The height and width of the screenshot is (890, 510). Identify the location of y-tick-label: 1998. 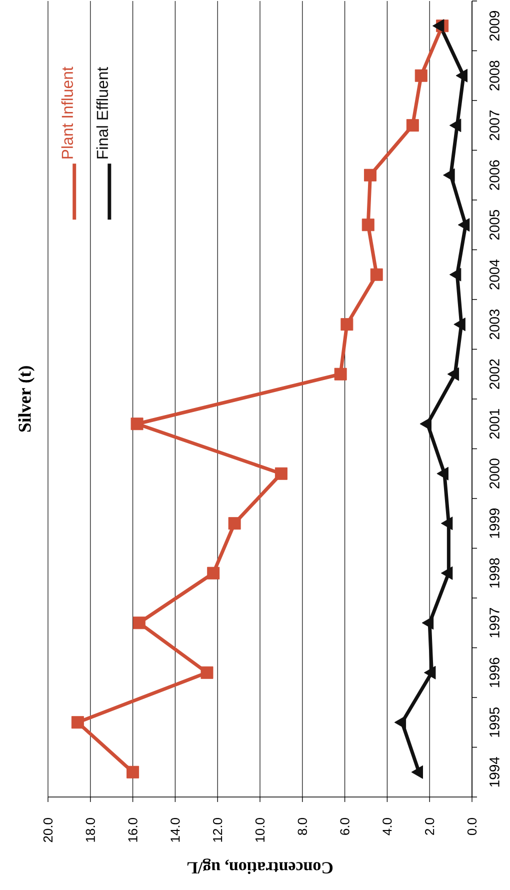
(495, 573).